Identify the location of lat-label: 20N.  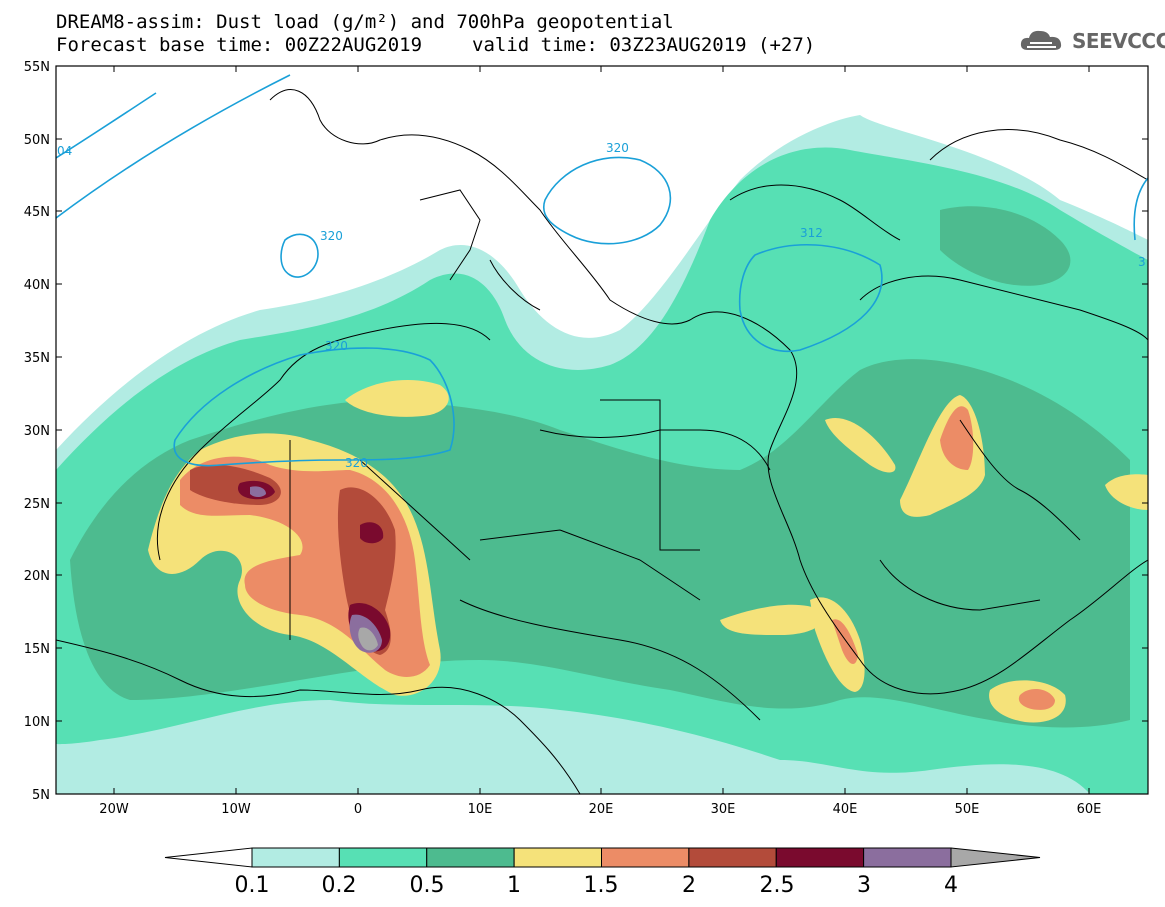
(37, 576).